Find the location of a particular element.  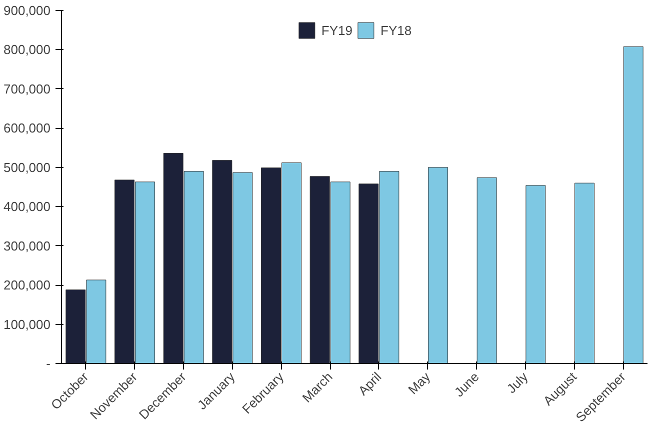

y-tick-label: 400,000 is located at coordinates (27, 206).